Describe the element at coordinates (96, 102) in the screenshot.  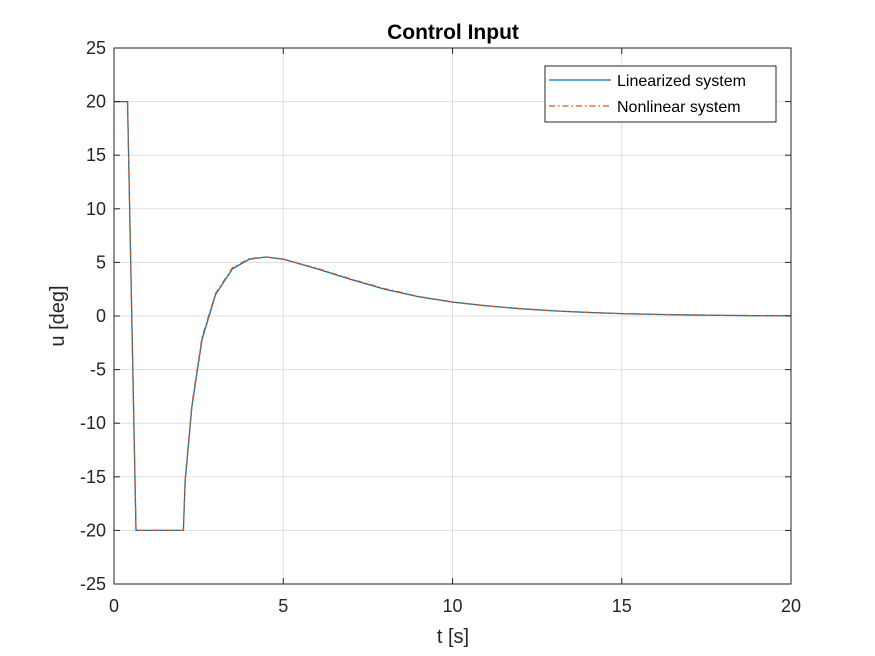
I see `y-tick-label: 20` at that location.